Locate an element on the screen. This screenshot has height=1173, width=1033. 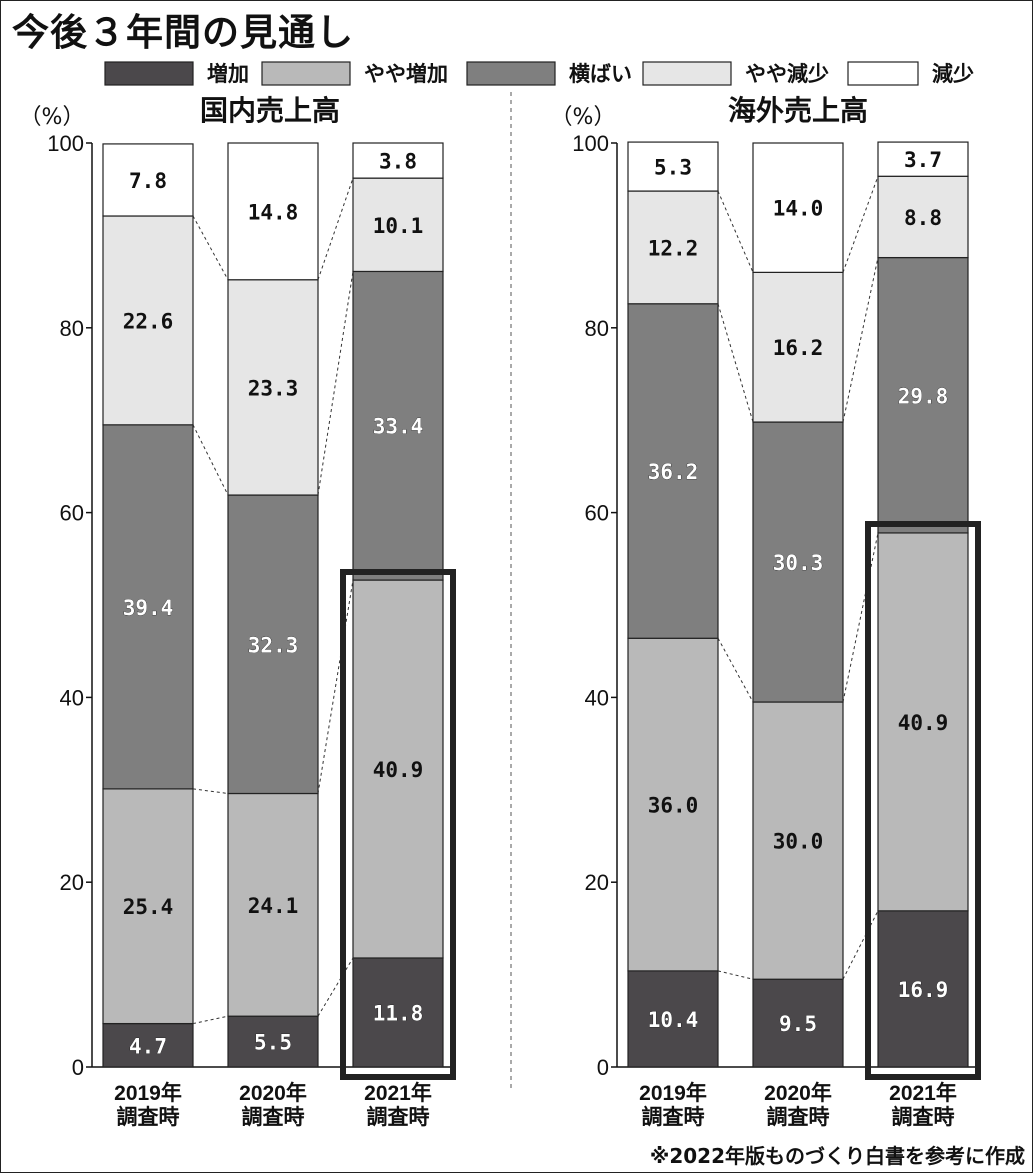
data-label: 8.8 is located at coordinates (923, 218).